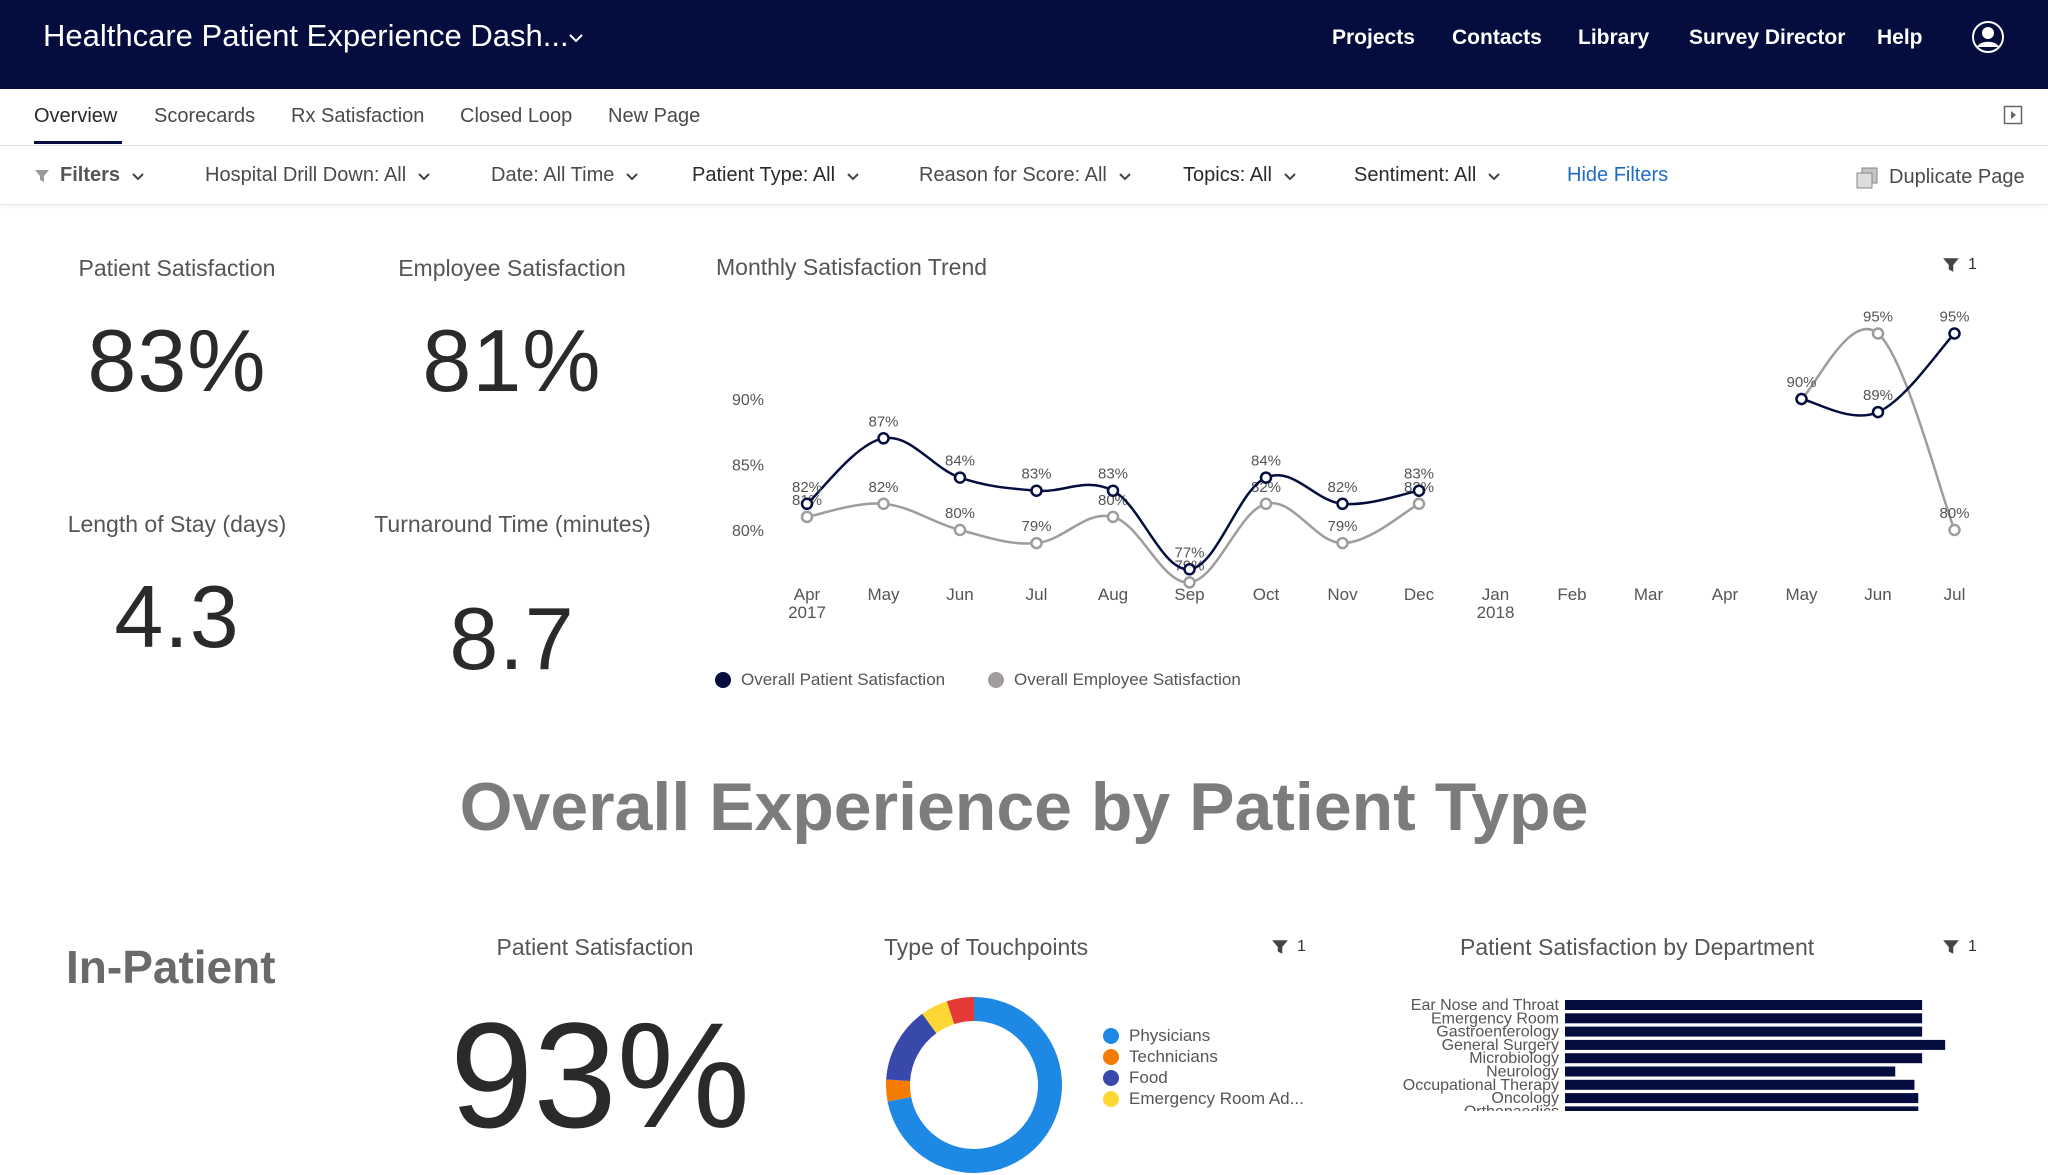 The width and height of the screenshot is (2048, 1175). Describe the element at coordinates (830, 680) in the screenshot. I see `legend-patient-satisfaction: Overall Patient Satisfaction` at that location.